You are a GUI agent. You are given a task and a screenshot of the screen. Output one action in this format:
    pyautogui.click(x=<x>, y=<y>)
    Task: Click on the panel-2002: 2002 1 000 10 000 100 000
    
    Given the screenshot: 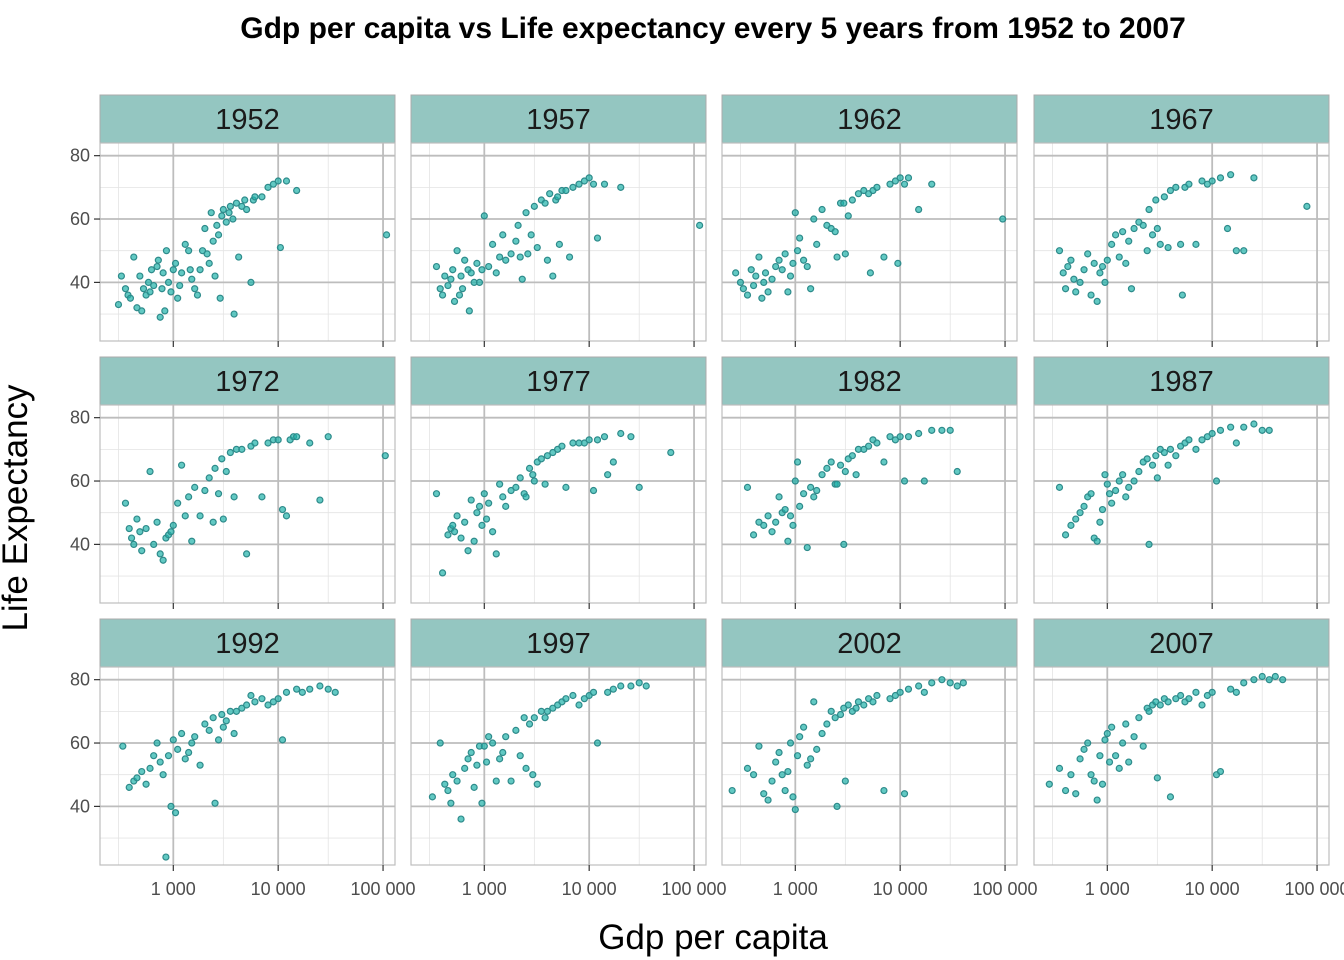 What is the action you would take?
    pyautogui.click(x=879, y=758)
    